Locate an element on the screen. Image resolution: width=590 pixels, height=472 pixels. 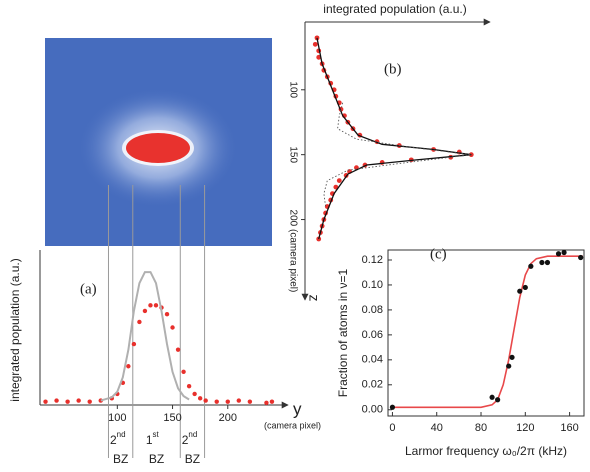
y-tick-label: 200 (camera pixel) is located at coordinates (292, 251).